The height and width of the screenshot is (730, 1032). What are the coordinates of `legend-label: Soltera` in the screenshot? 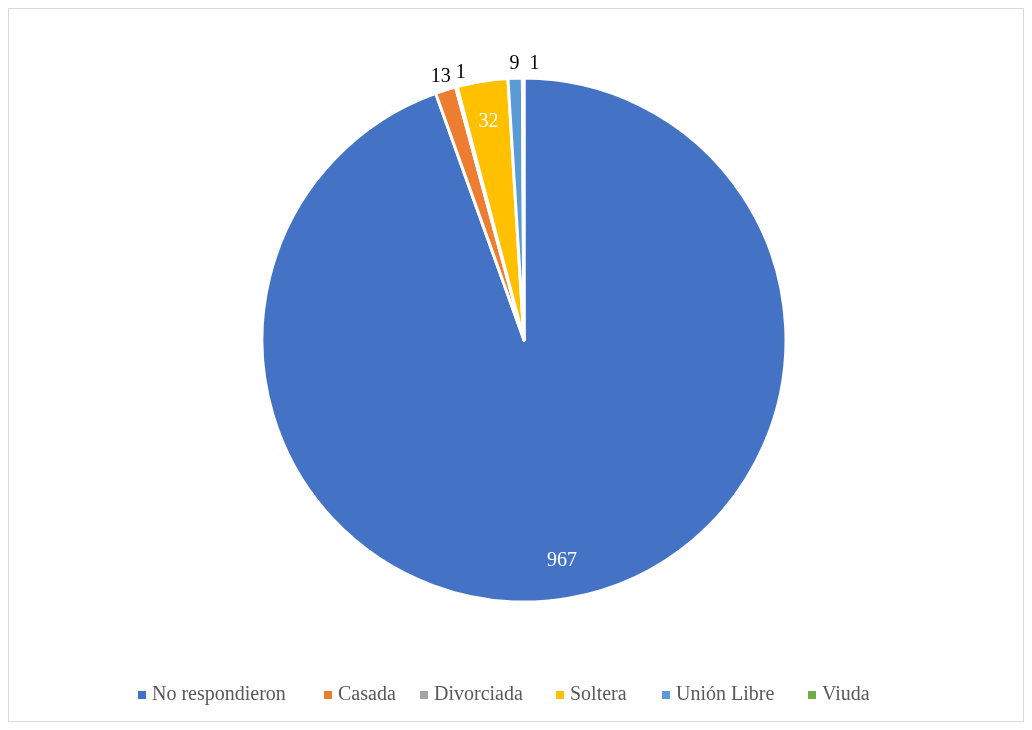 It's located at (598, 693).